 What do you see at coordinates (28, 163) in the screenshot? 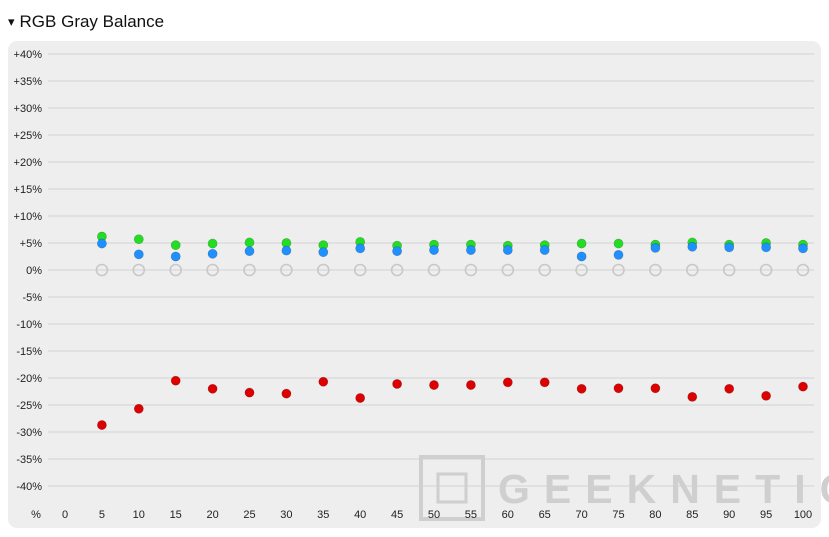
I see `y-tick-label: +20%` at bounding box center [28, 163].